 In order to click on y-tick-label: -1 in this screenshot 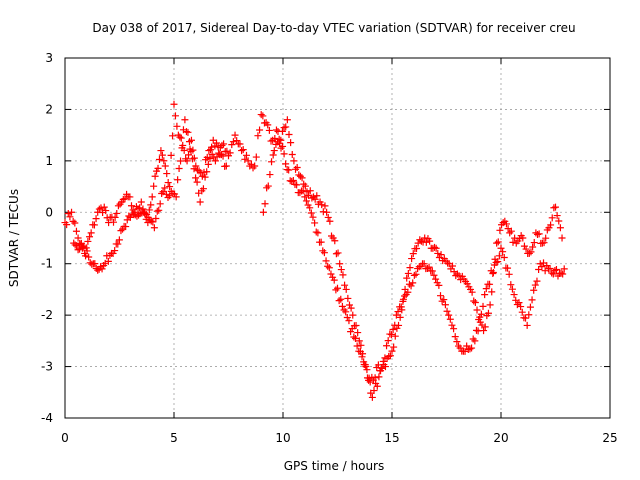, I will do `click(47, 264)`.